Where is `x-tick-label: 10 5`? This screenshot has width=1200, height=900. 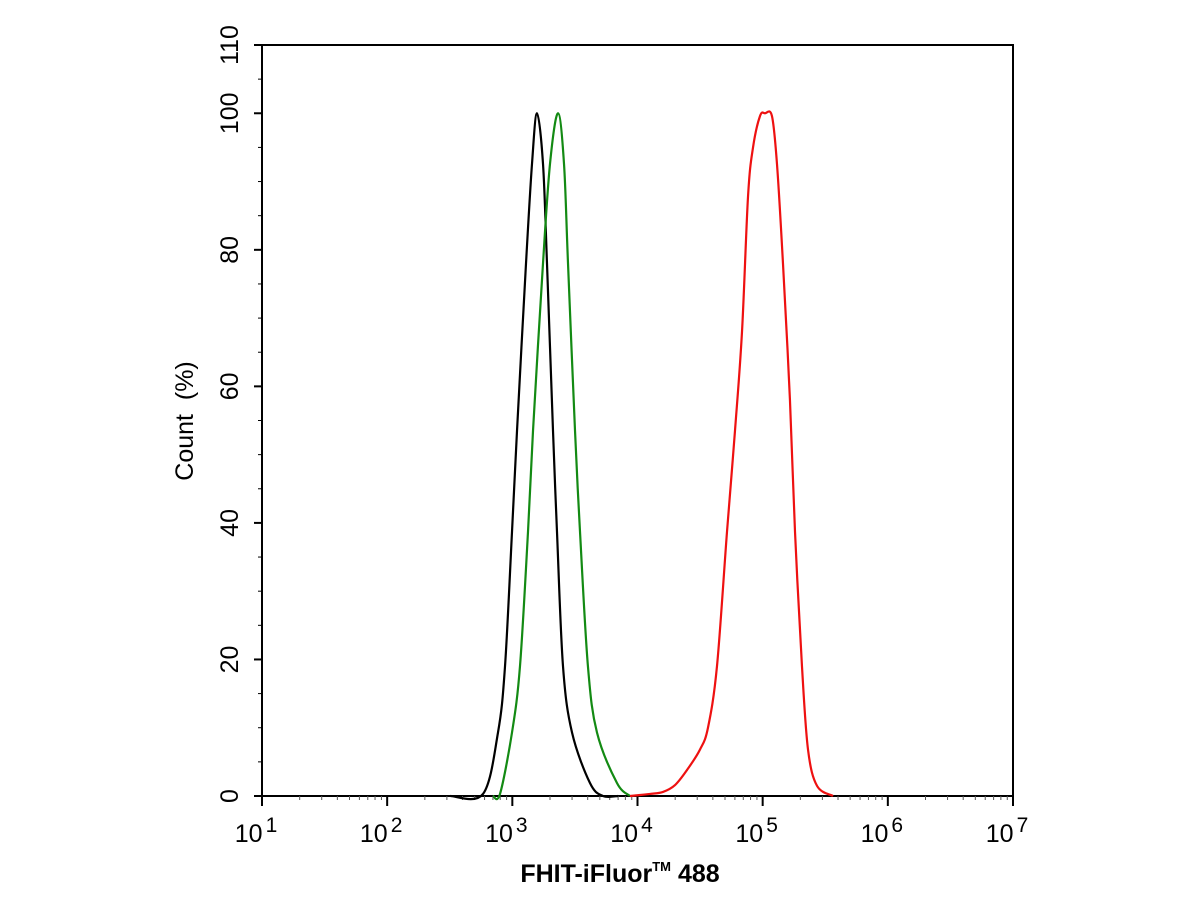 x-tick-label: 10 5 is located at coordinates (756, 831).